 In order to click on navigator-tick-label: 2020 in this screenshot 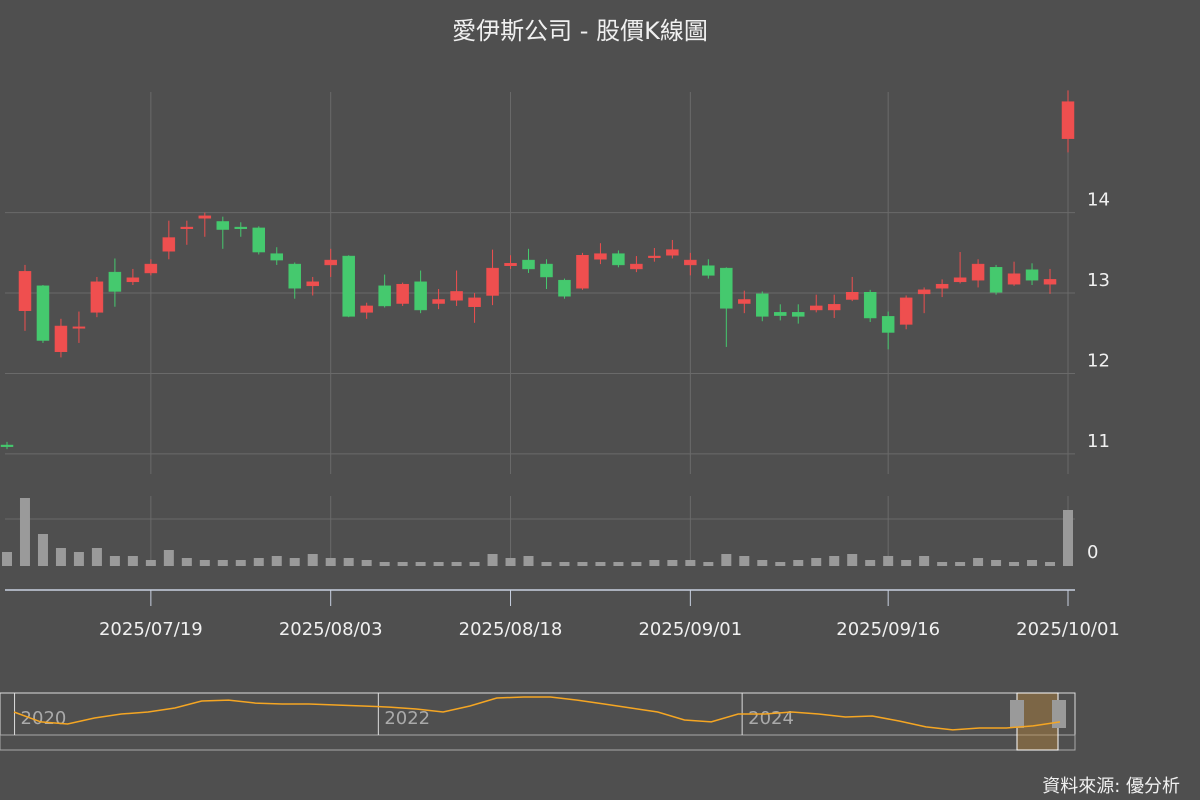, I will do `click(44, 718)`.